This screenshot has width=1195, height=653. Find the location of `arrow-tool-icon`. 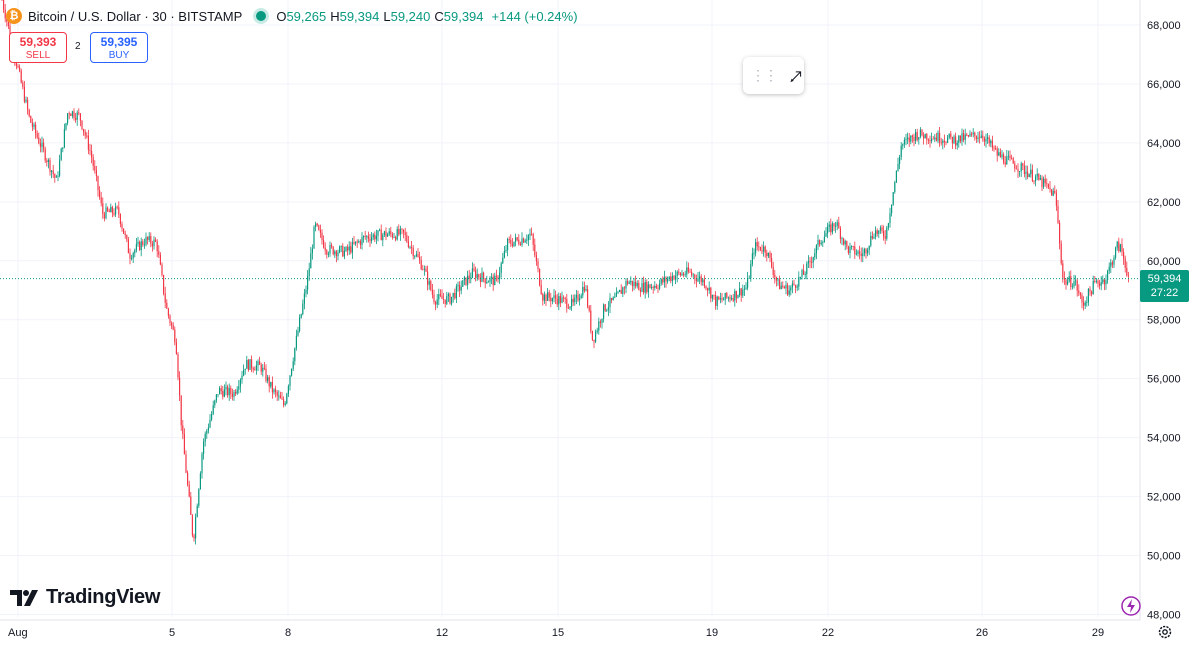

arrow-tool-icon is located at coordinates (796, 76).